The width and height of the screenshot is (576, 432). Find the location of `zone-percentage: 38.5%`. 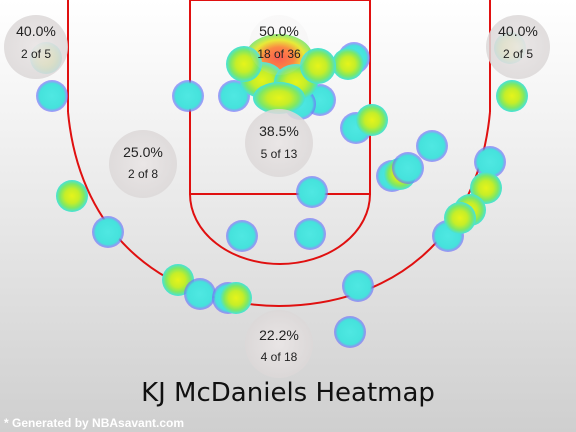

zone-percentage: 38.5% is located at coordinates (279, 131).